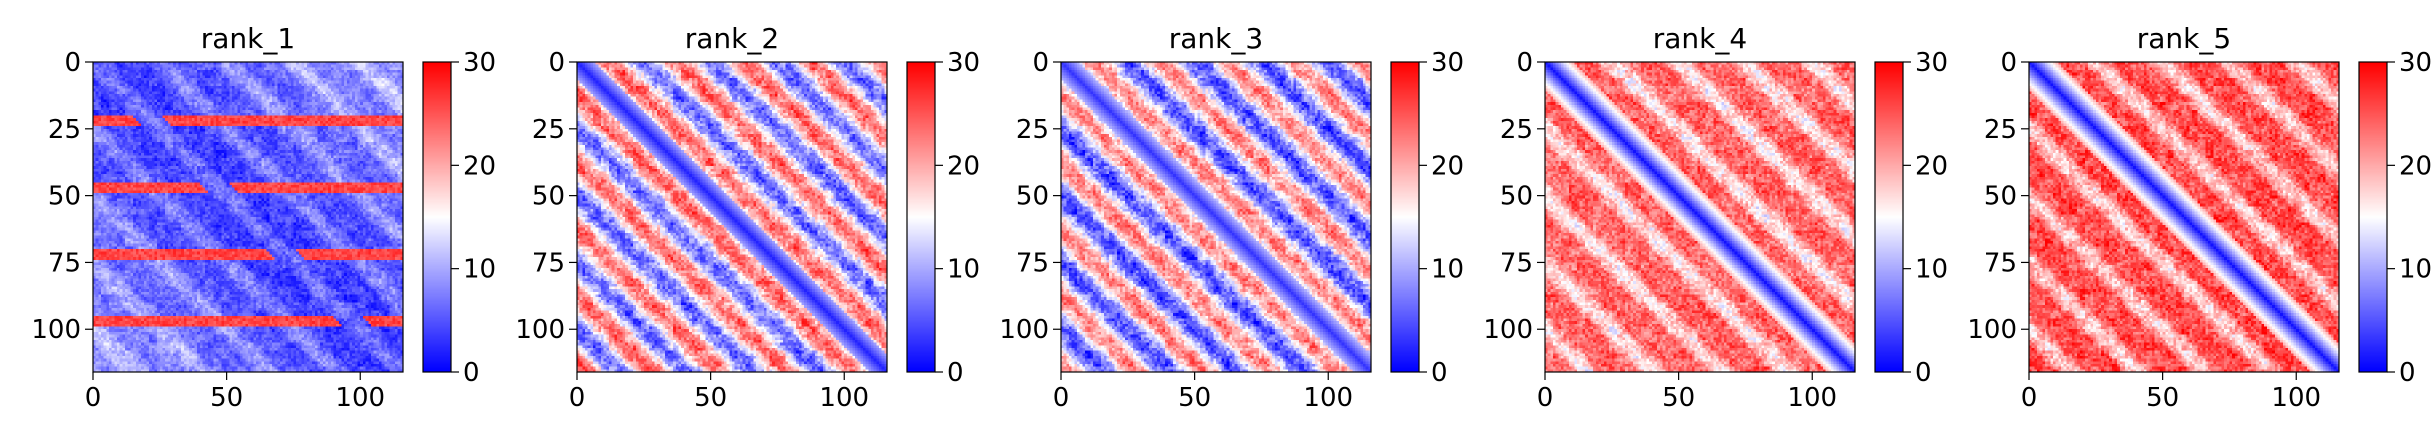  Describe the element at coordinates (2184, 38) in the screenshot. I see `panel-title: rank_5` at that location.